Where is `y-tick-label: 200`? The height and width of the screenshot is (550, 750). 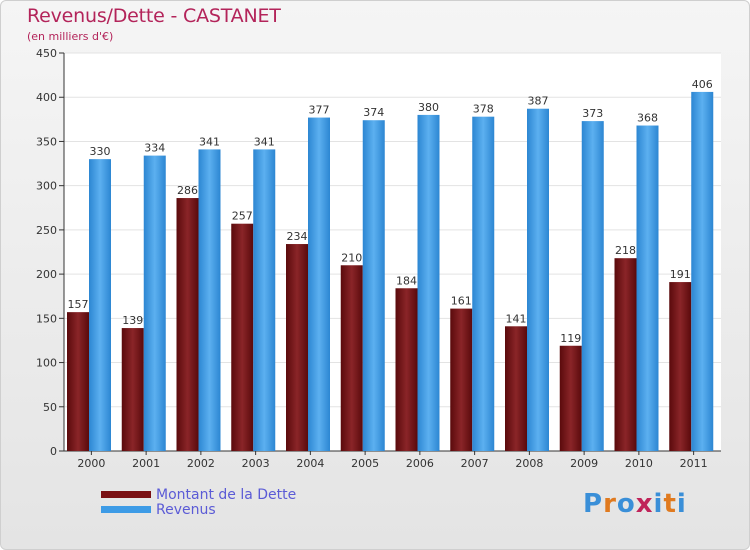
y-tick-label: 200 is located at coordinates (46, 274).